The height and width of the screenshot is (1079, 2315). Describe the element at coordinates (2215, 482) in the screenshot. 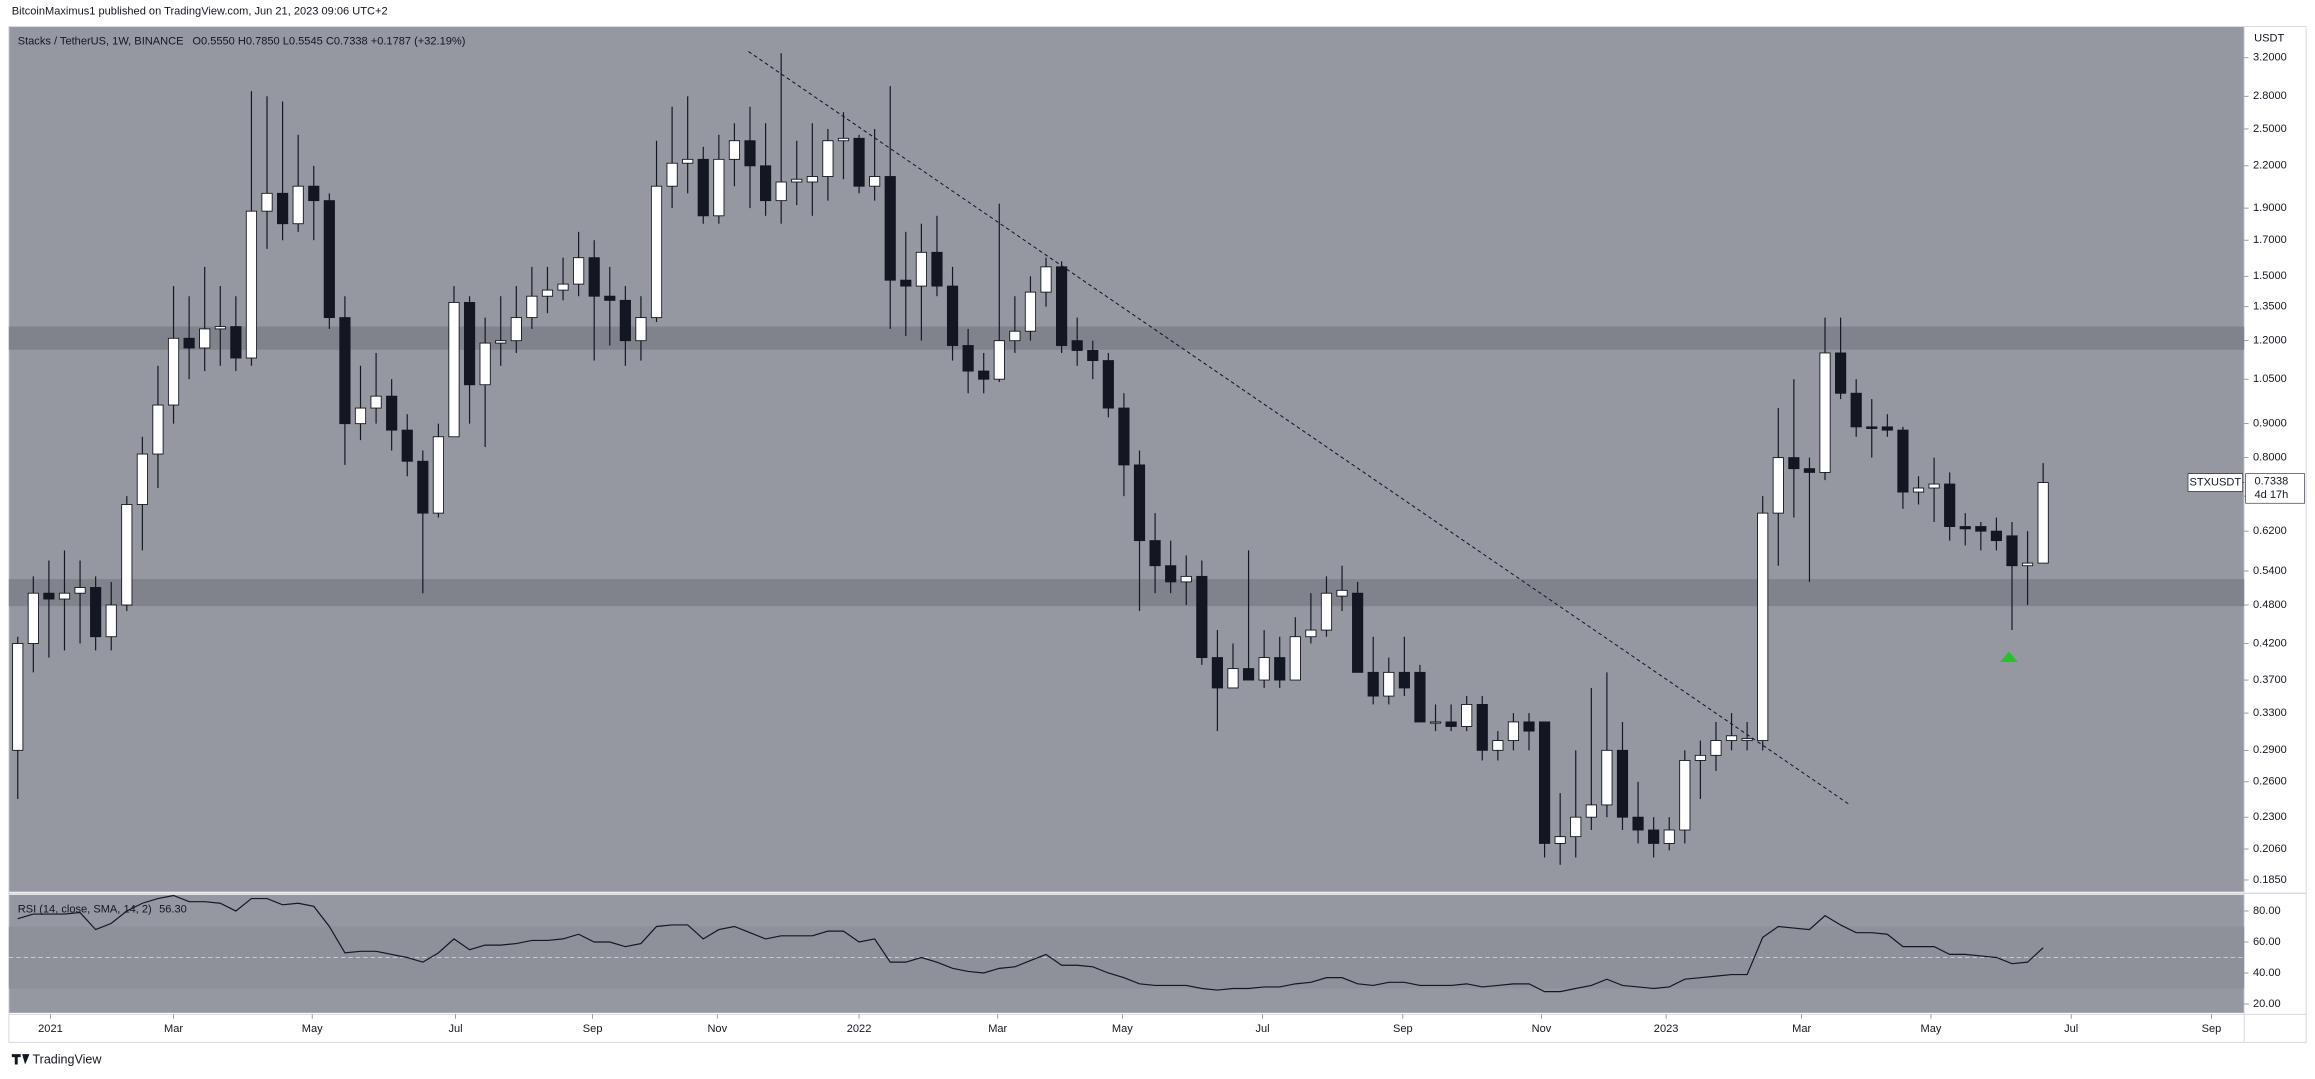

I see `symbol-box` at that location.